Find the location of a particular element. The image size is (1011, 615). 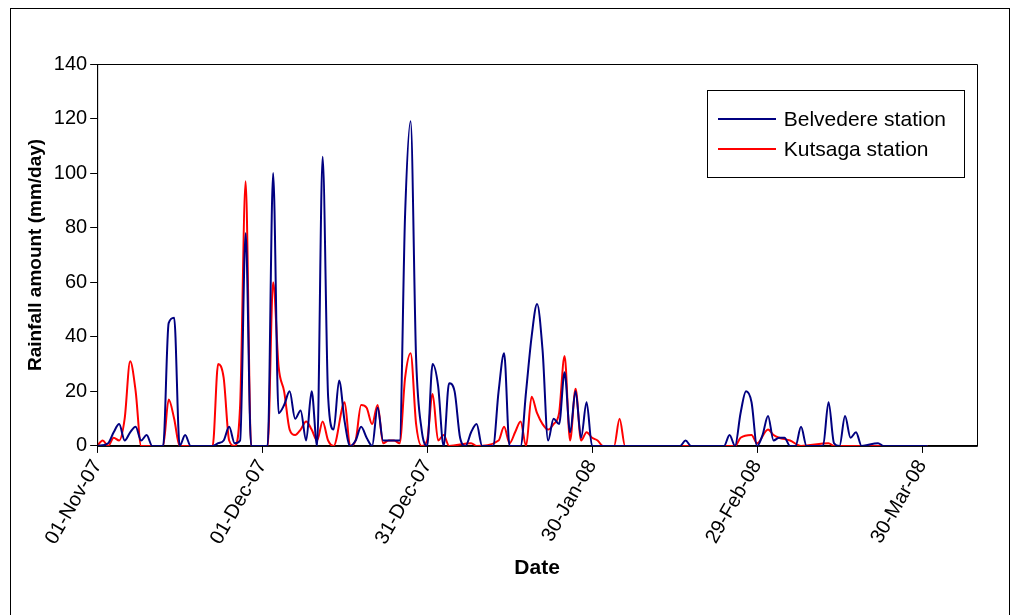

y-tick-label: 0 is located at coordinates (82, 444).